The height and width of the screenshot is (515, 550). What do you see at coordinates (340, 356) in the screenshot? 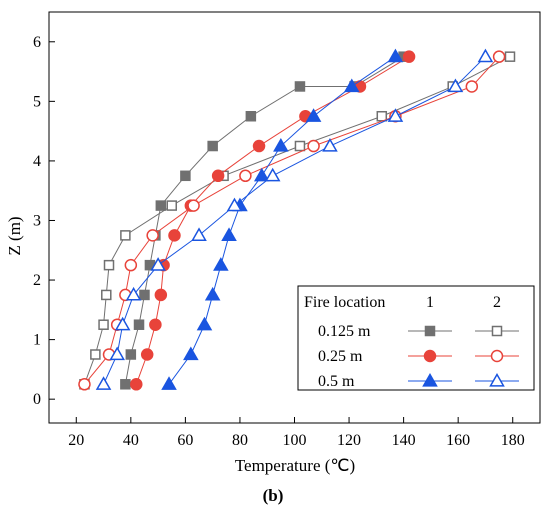
I see `legend-label: 0.25 m` at bounding box center [340, 356].